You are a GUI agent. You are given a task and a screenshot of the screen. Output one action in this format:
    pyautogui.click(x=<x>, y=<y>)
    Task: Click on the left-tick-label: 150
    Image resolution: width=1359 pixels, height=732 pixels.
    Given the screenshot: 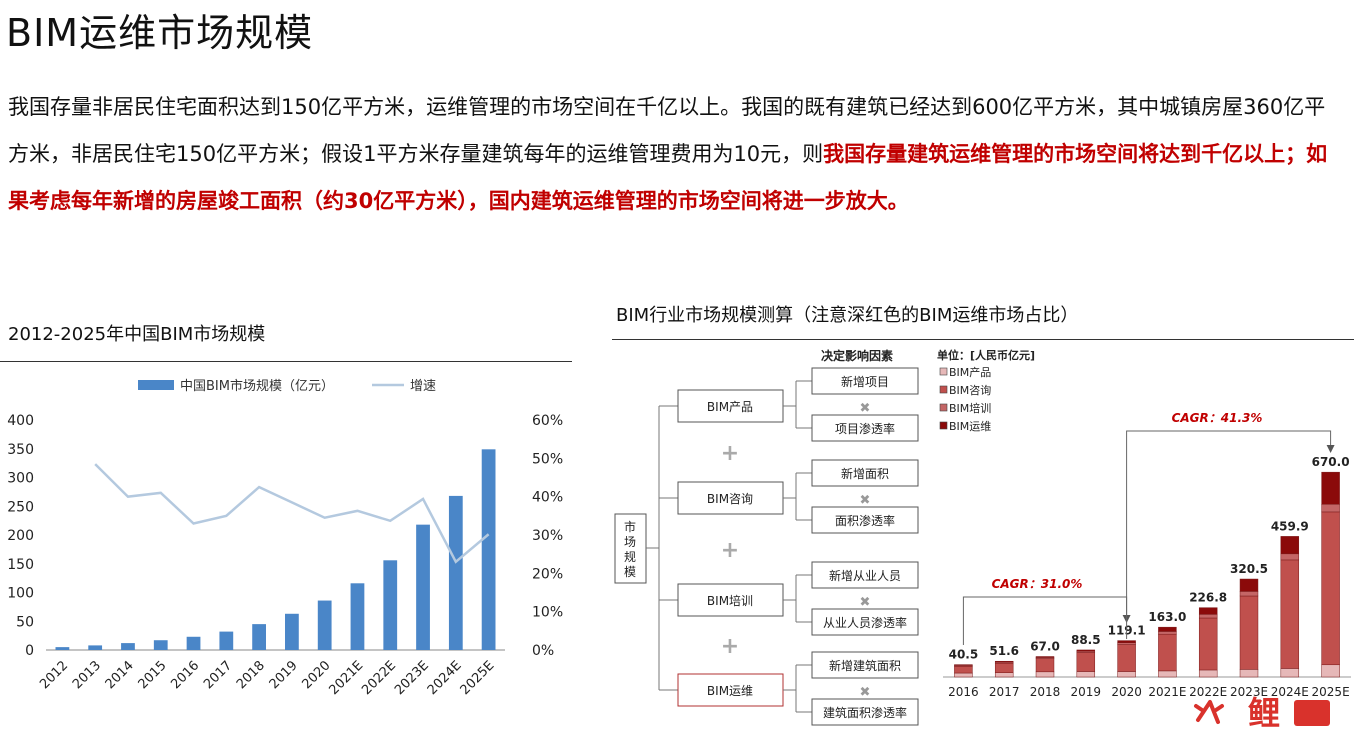 What is the action you would take?
    pyautogui.click(x=20, y=565)
    